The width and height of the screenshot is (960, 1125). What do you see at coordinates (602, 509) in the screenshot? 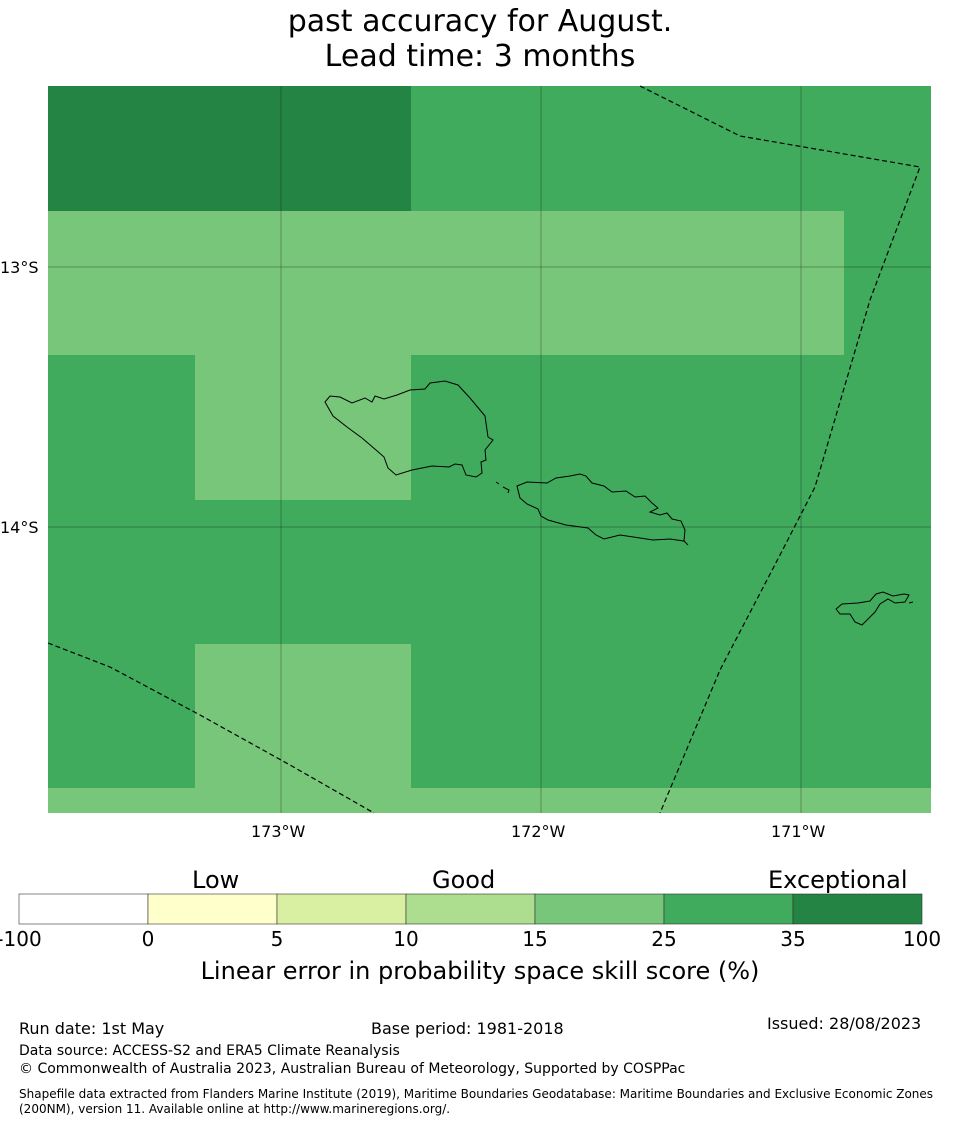
I see `upolu-coastline` at bounding box center [602, 509].